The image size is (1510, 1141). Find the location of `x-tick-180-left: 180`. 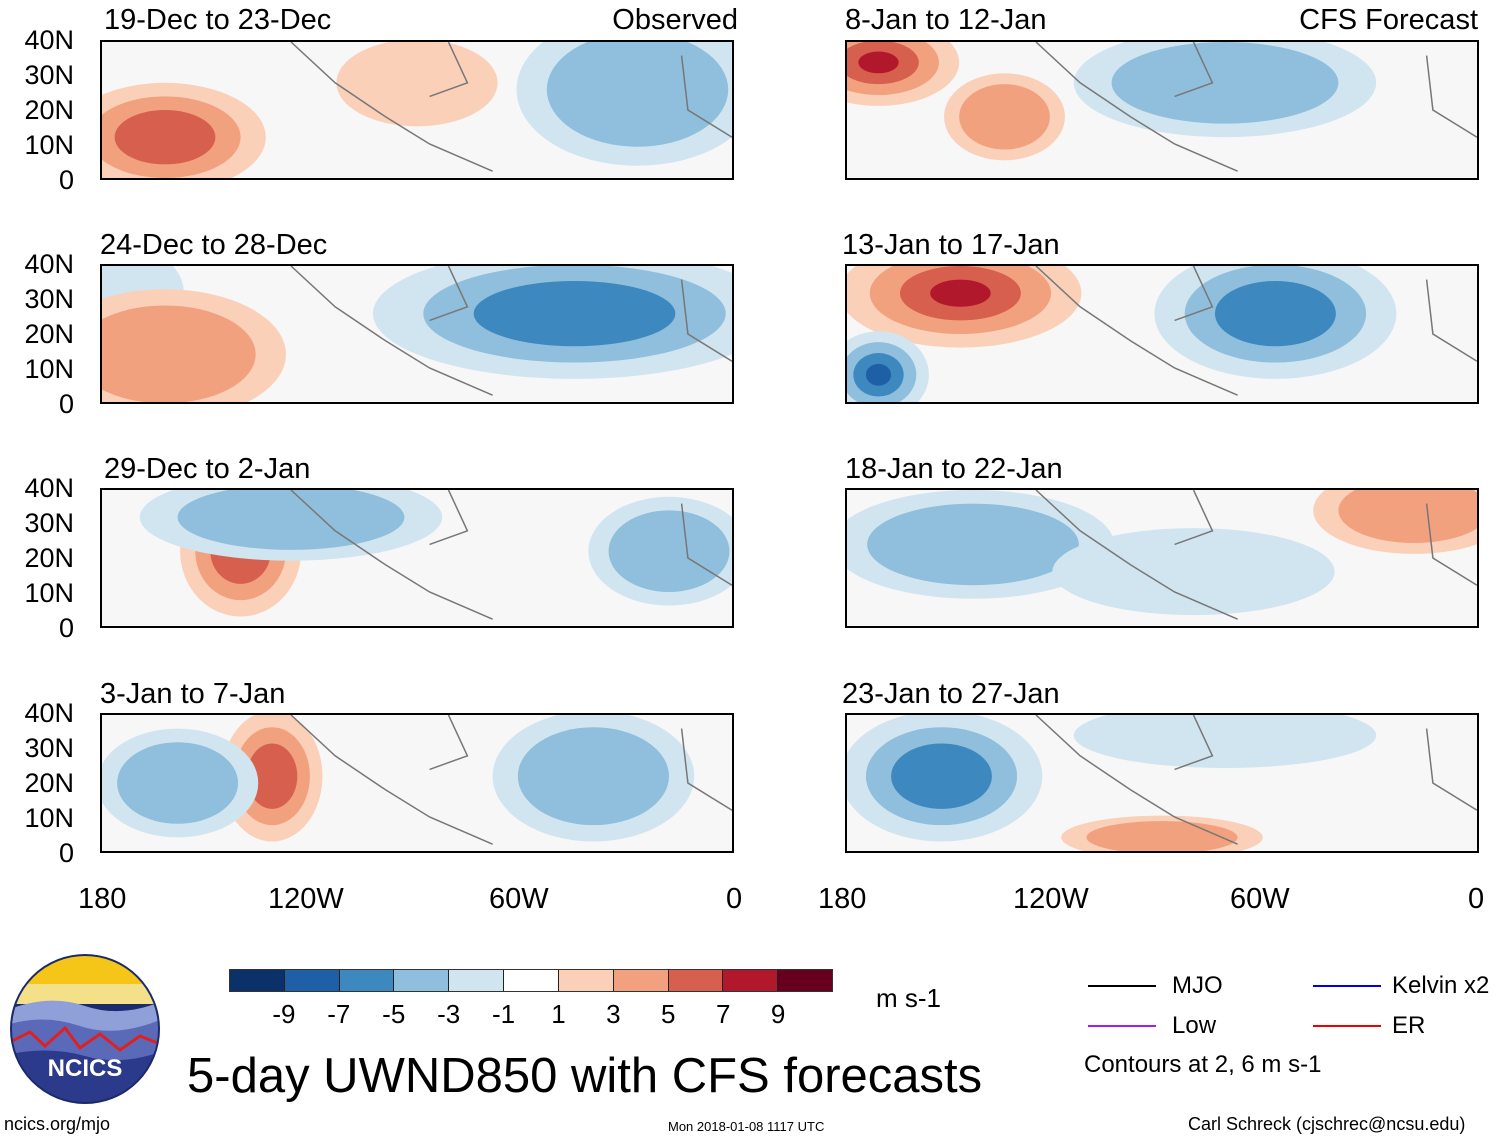

x-tick-180-left: 180 is located at coordinates (102, 899).